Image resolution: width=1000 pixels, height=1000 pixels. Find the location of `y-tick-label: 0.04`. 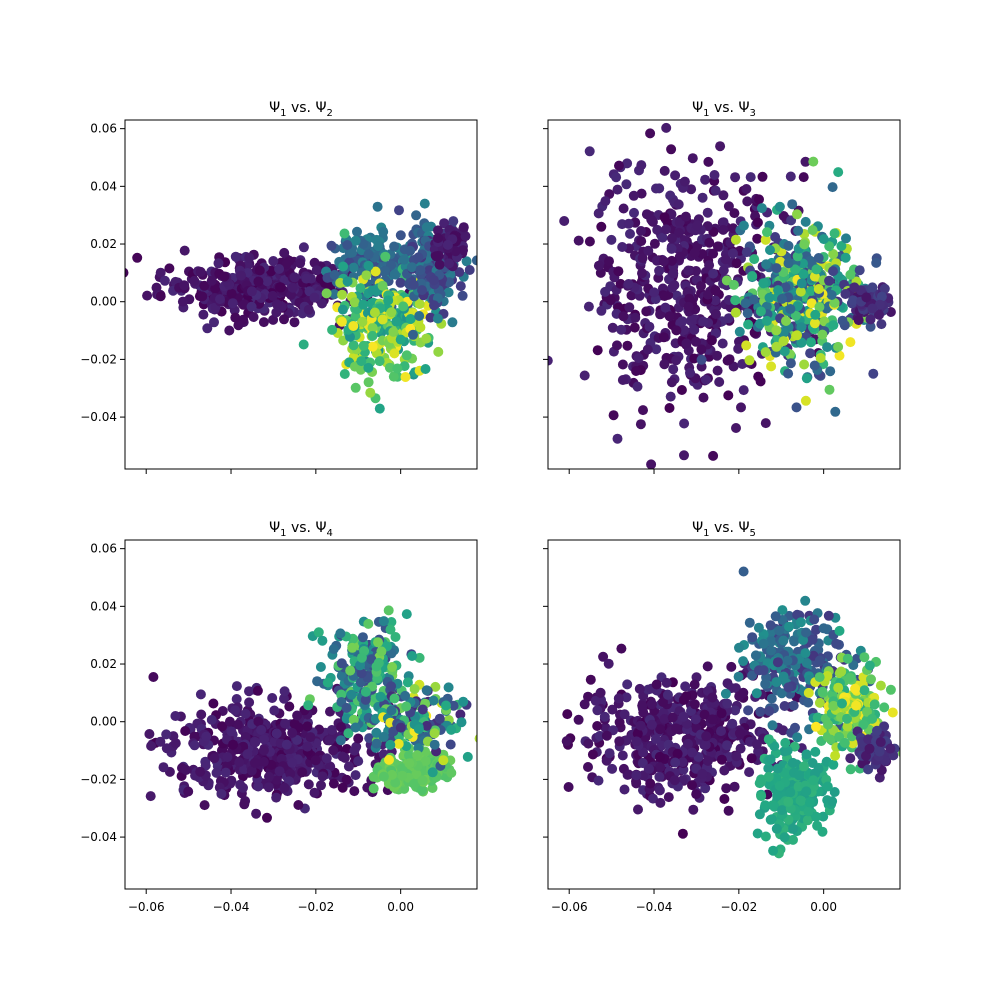

y-tick-label: 0.04 is located at coordinates (103, 606).